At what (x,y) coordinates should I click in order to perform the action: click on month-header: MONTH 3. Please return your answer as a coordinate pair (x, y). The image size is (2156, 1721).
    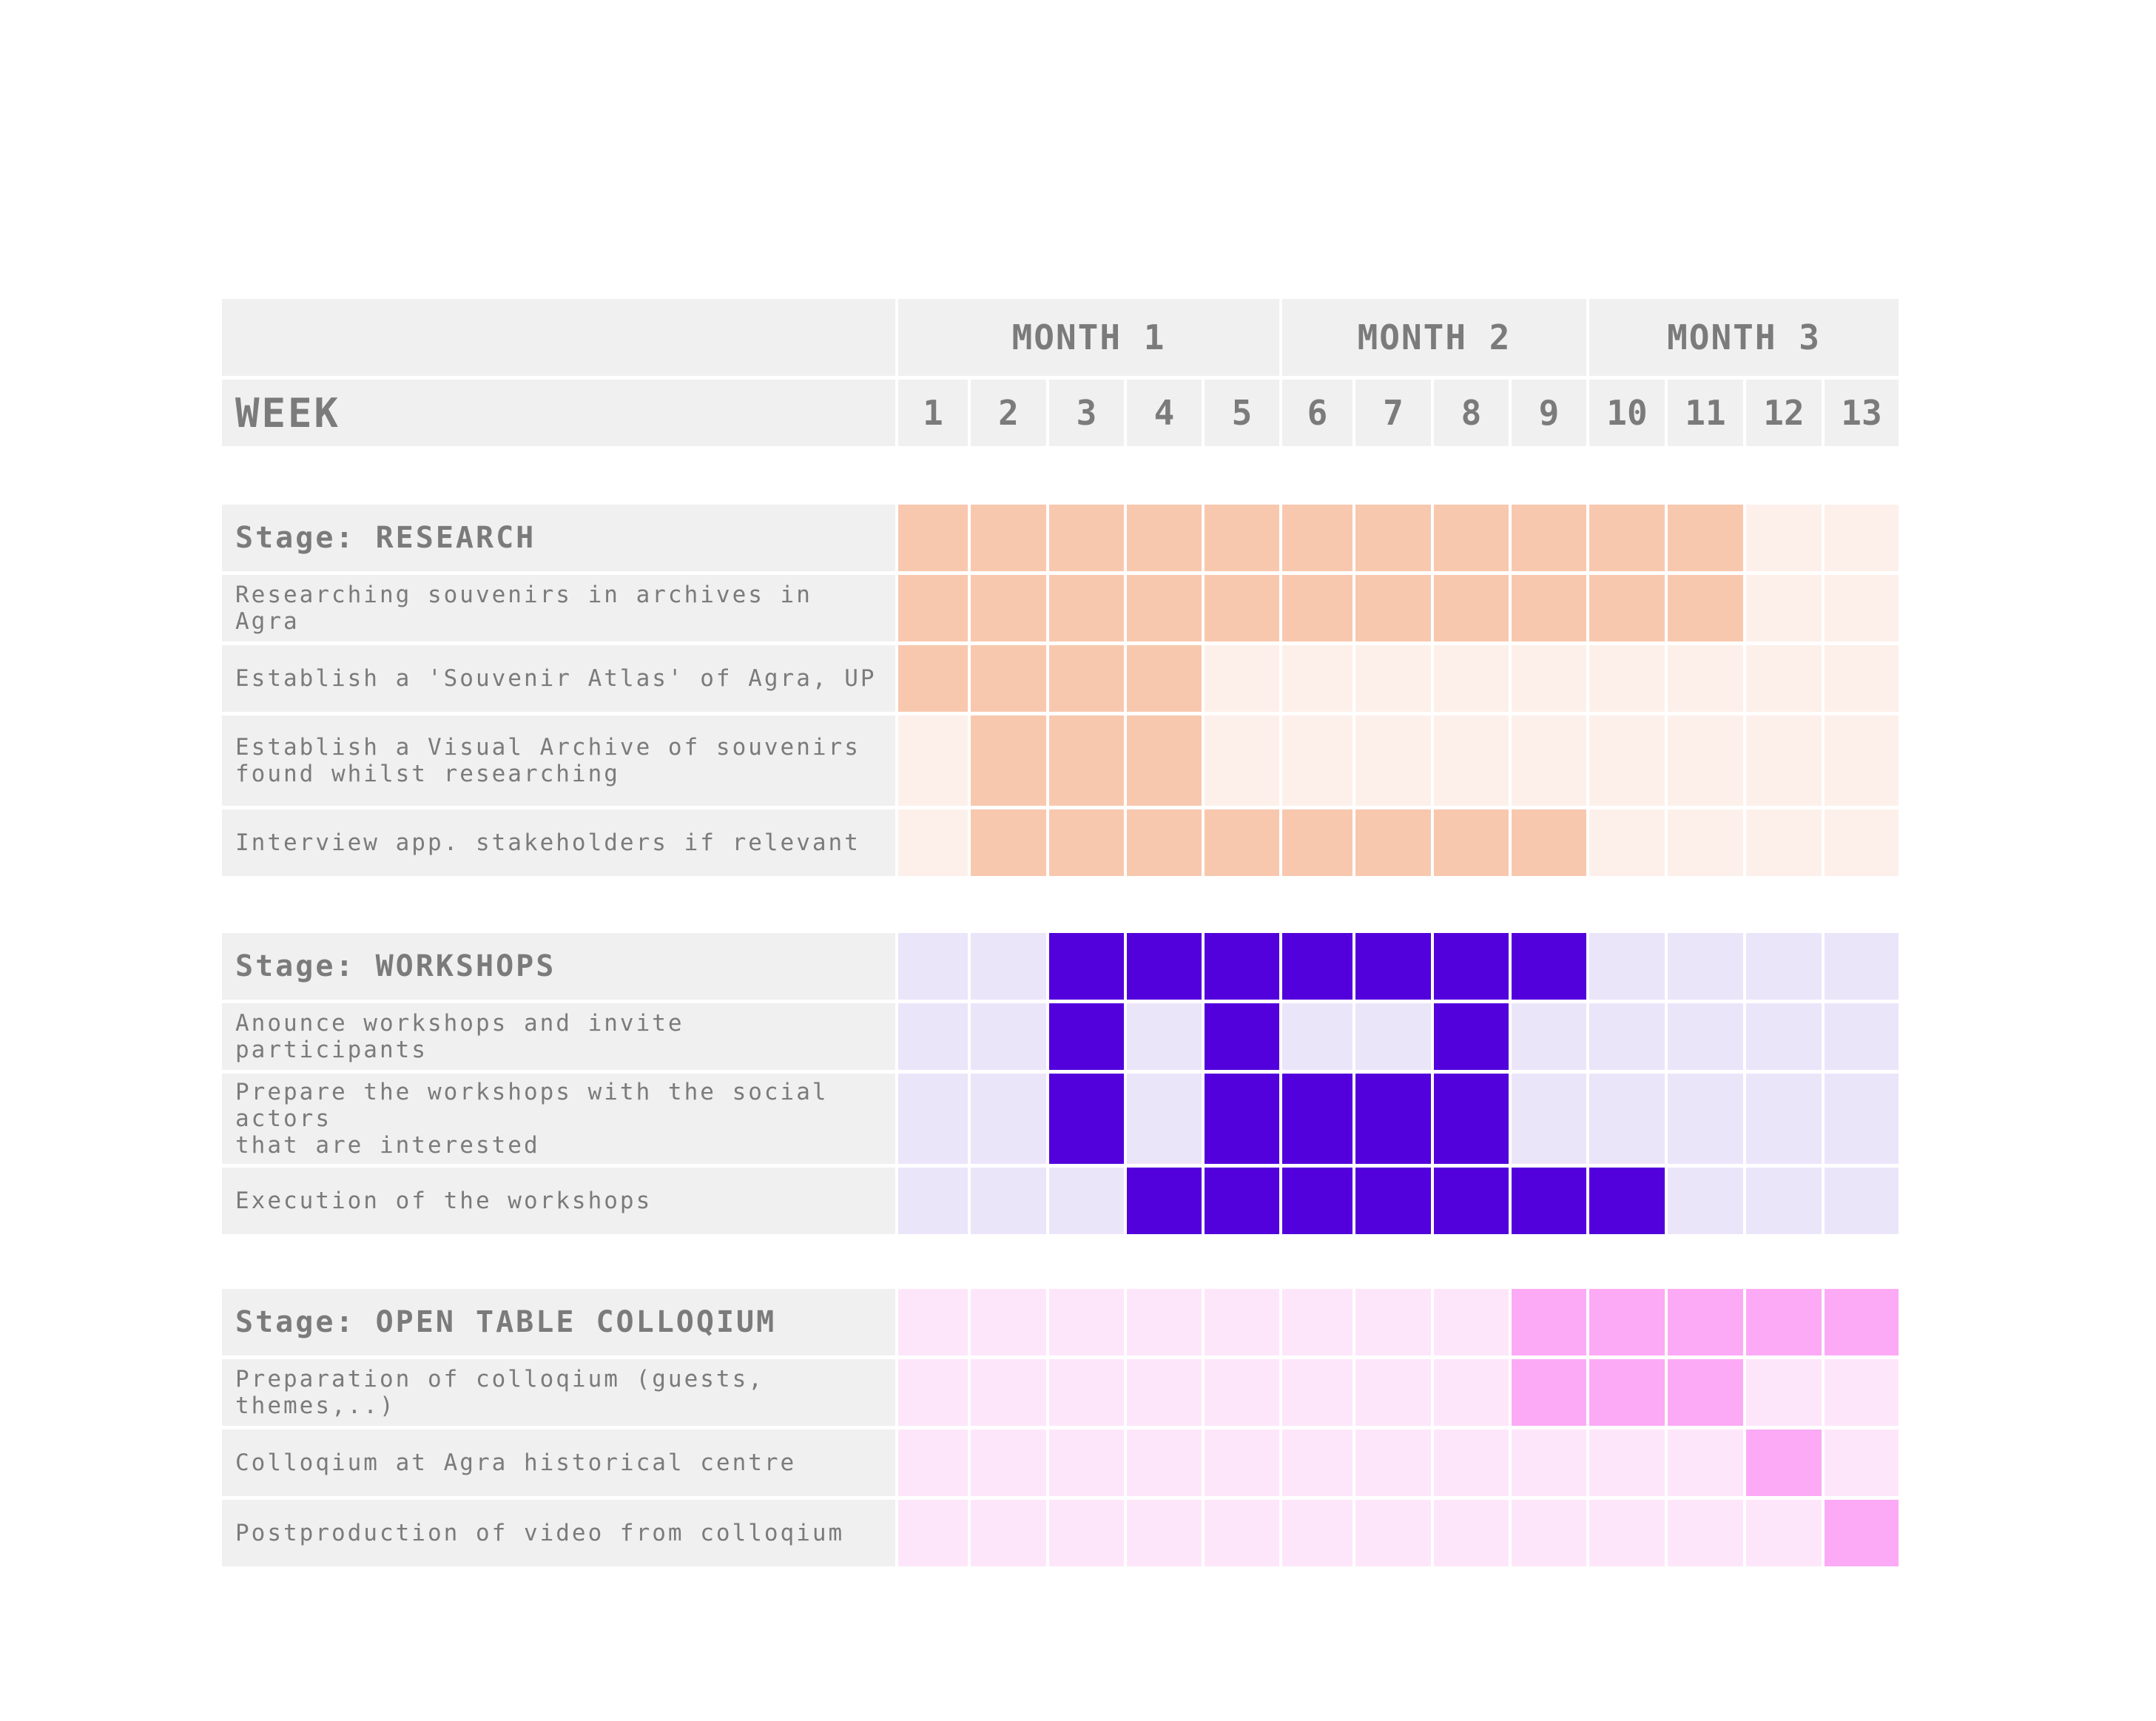
    Looking at the image, I should click on (1744, 337).